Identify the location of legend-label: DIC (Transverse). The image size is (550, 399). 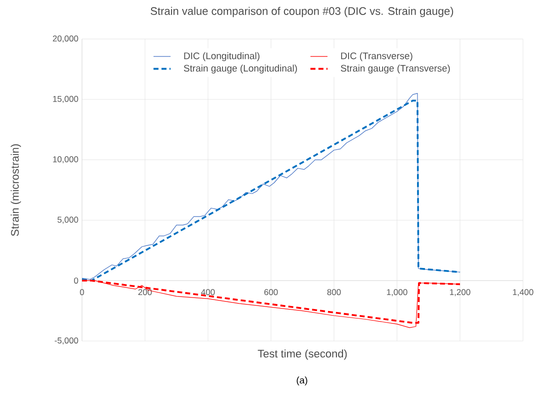
(376, 57).